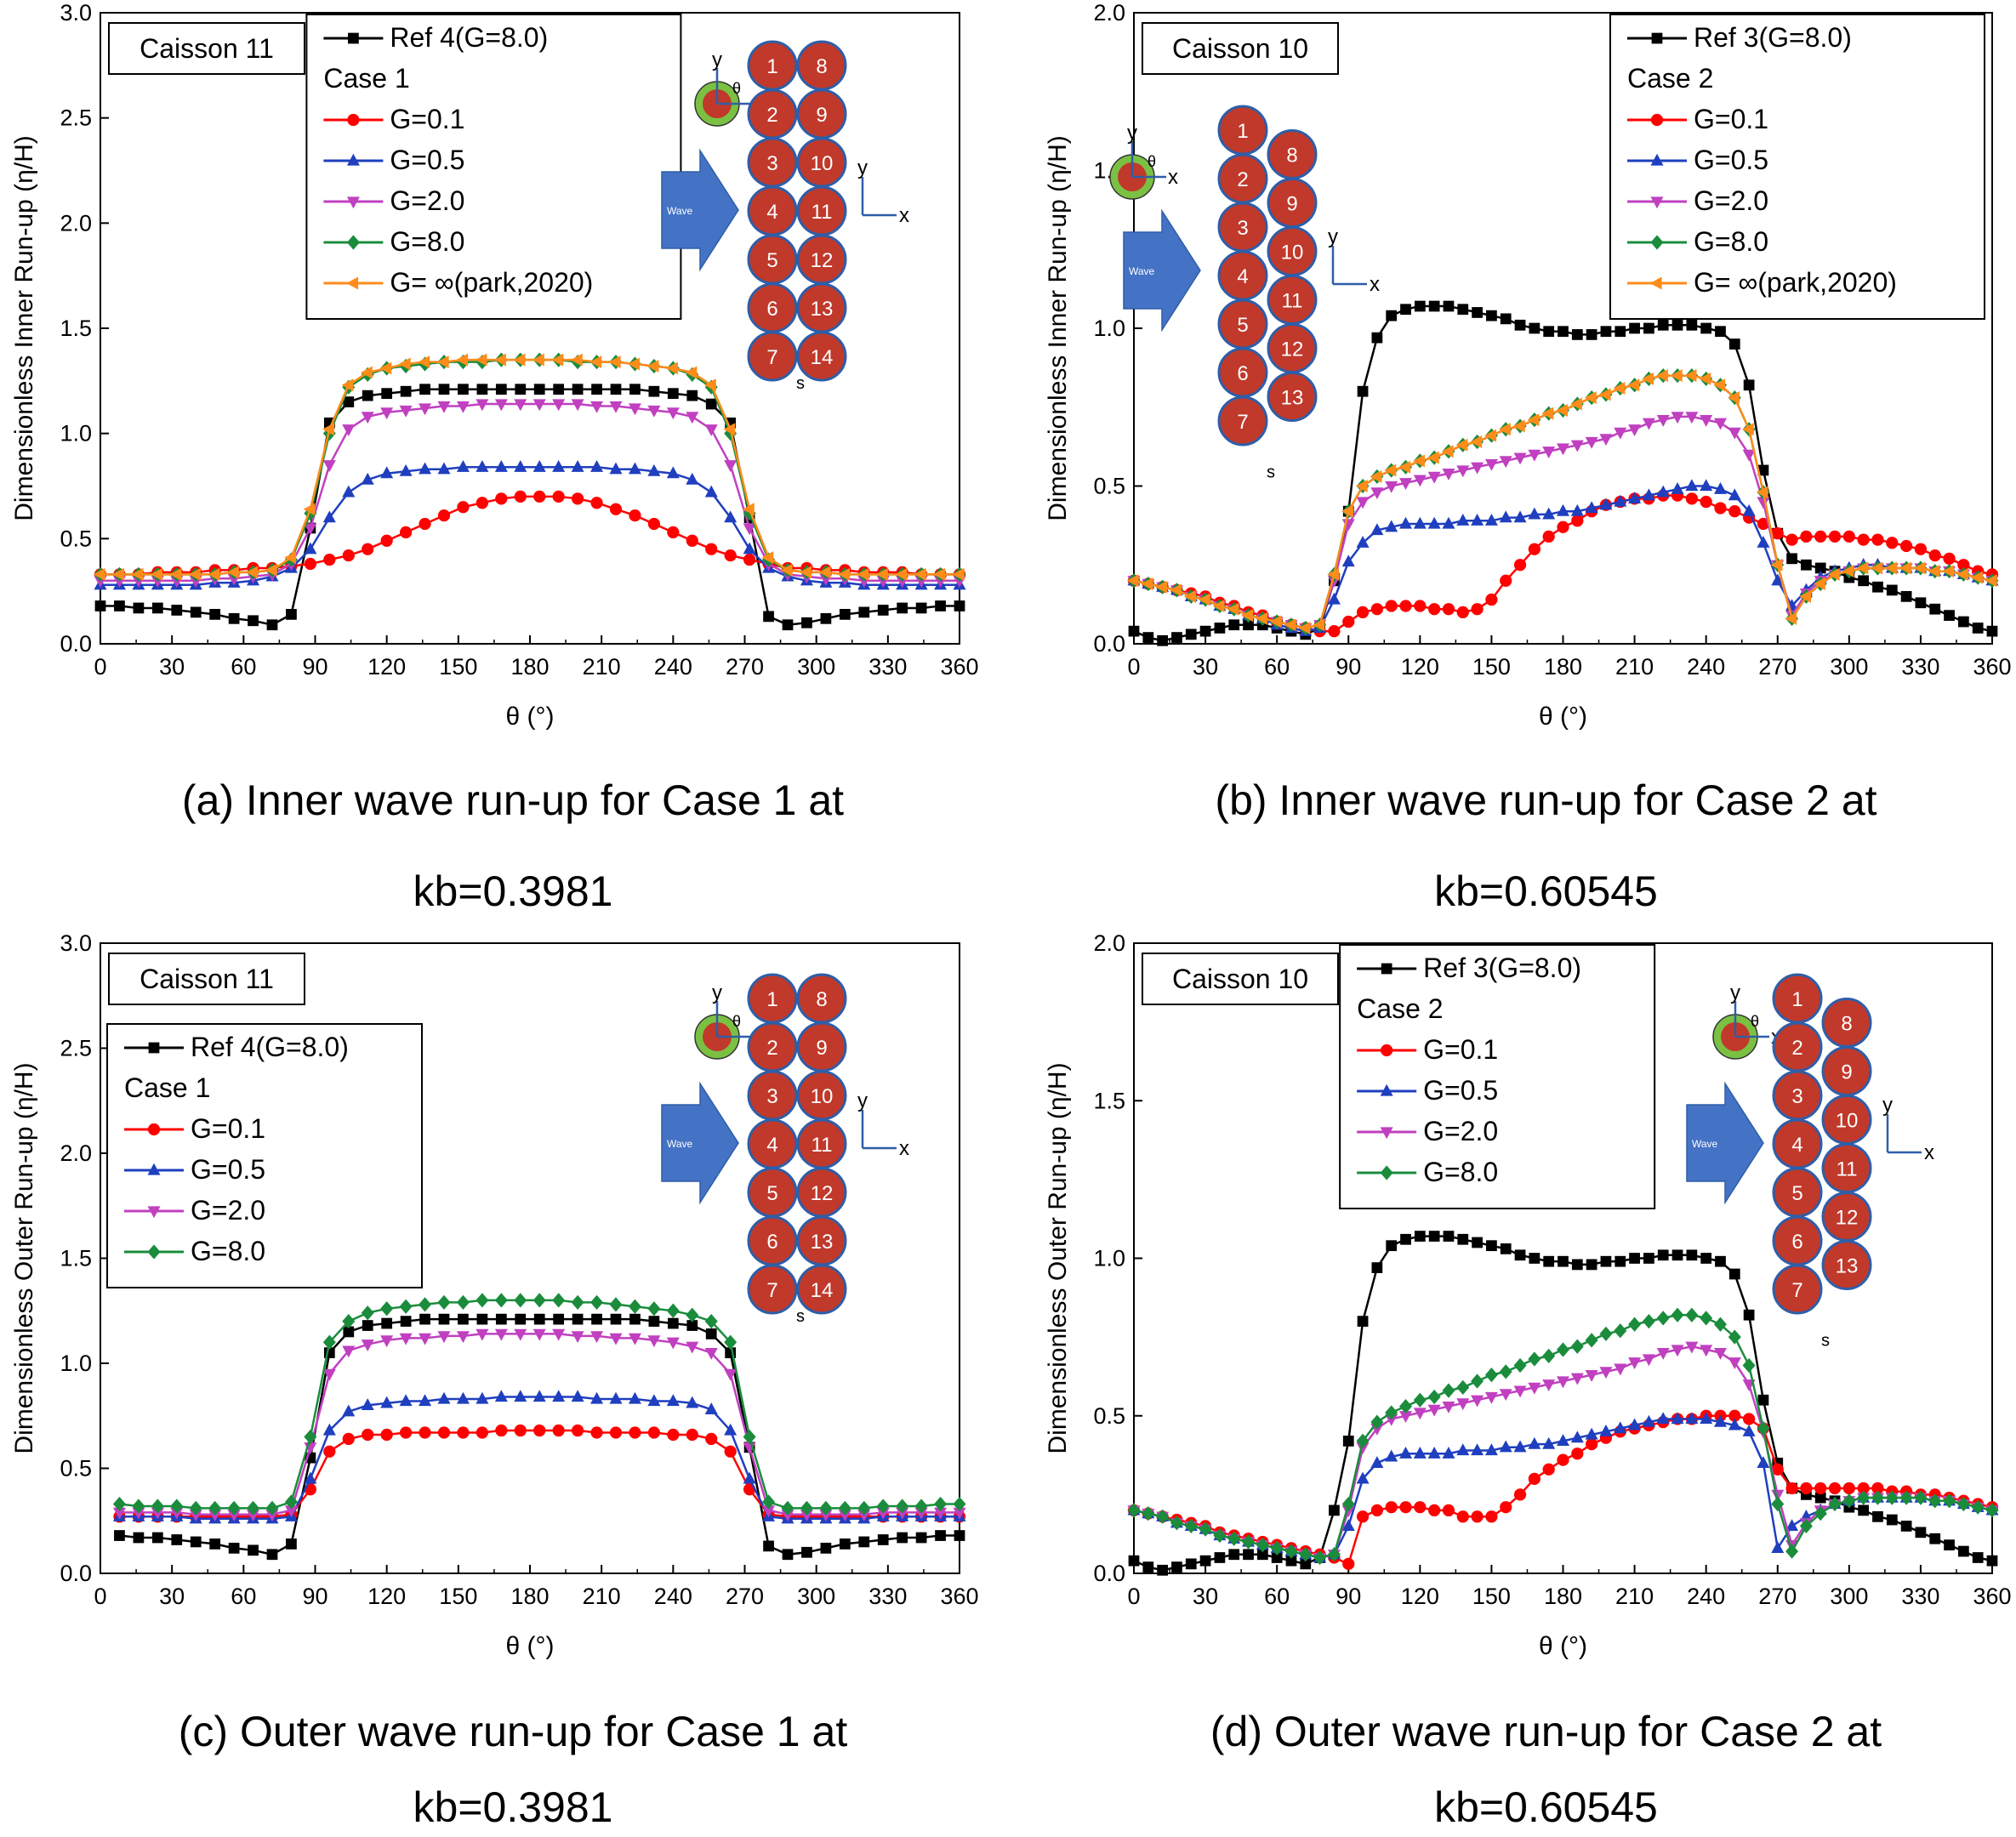  I want to click on x-tick-label: 30, so click(172, 667).